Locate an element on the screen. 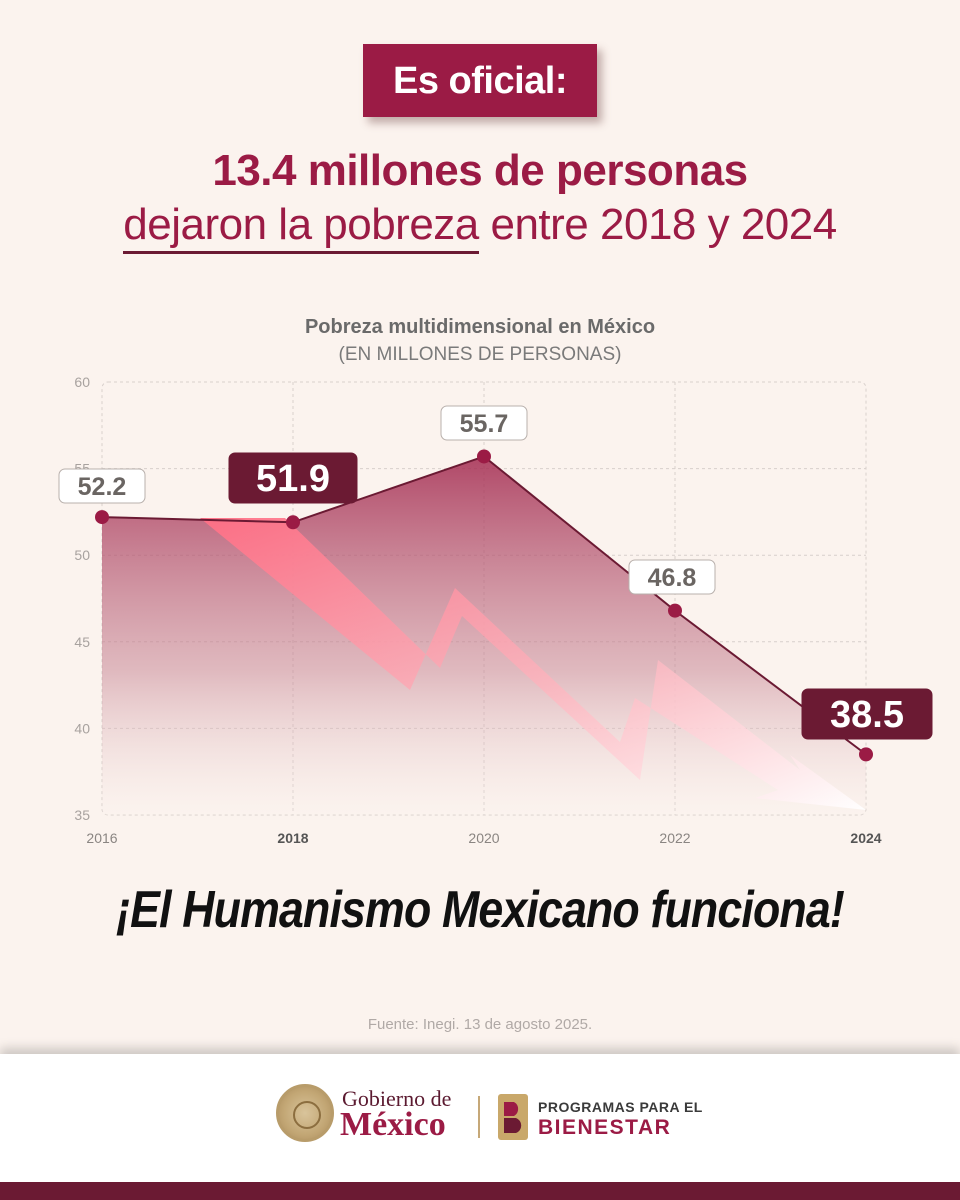 The width and height of the screenshot is (960, 1200). x-tick-label: 2018 is located at coordinates (292, 838).